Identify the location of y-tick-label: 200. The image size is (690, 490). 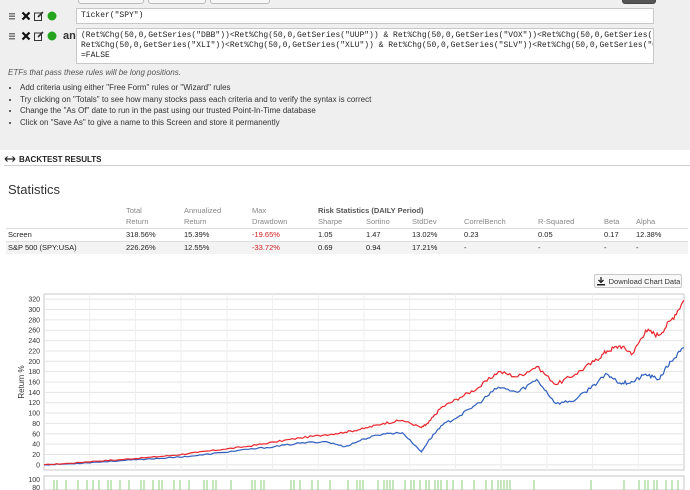
(34, 362).